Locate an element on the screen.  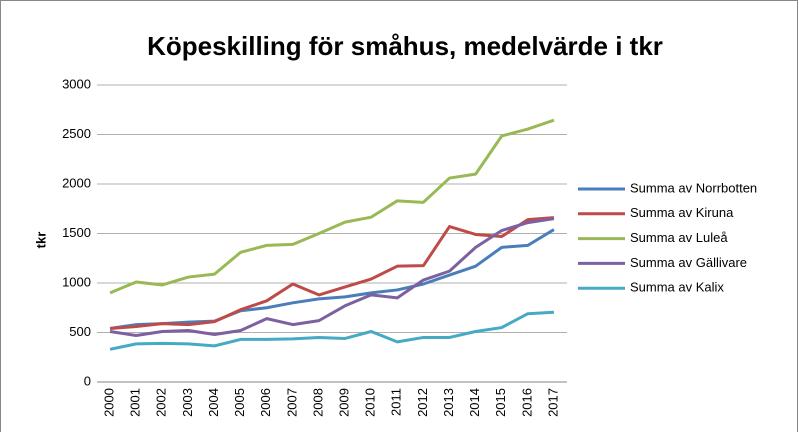
y-tick-label: 1500 is located at coordinates (76, 232).